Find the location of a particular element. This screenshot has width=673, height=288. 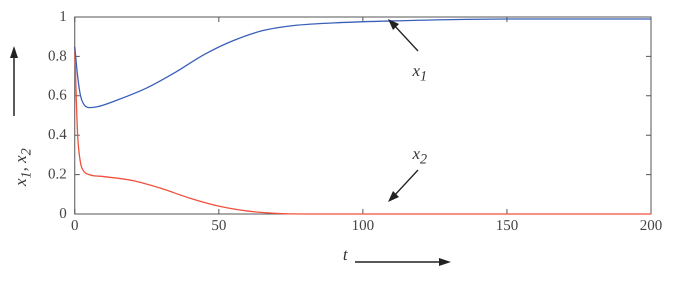

x-tick-label: 0 is located at coordinates (74, 226).